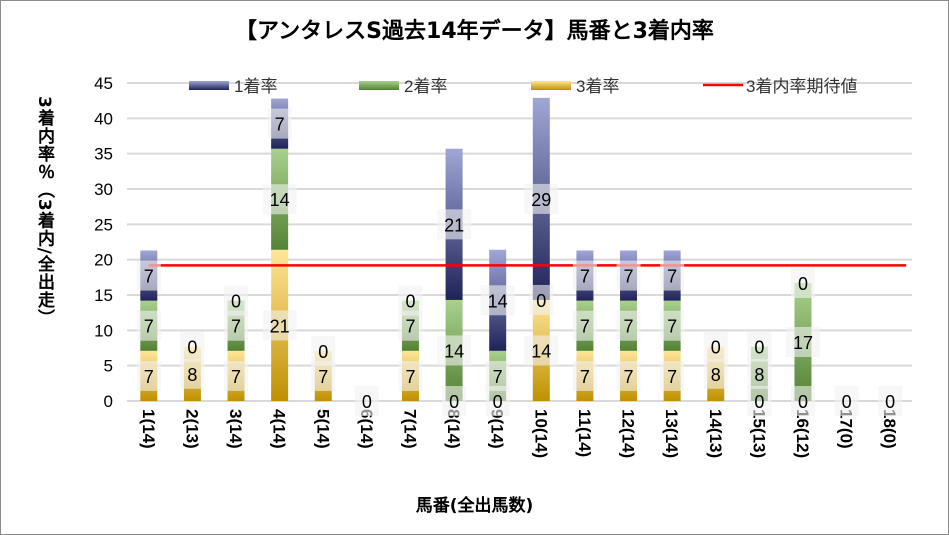 This screenshot has width=949, height=535. What do you see at coordinates (108, 366) in the screenshot?
I see `y-tick-label: 5` at bounding box center [108, 366].